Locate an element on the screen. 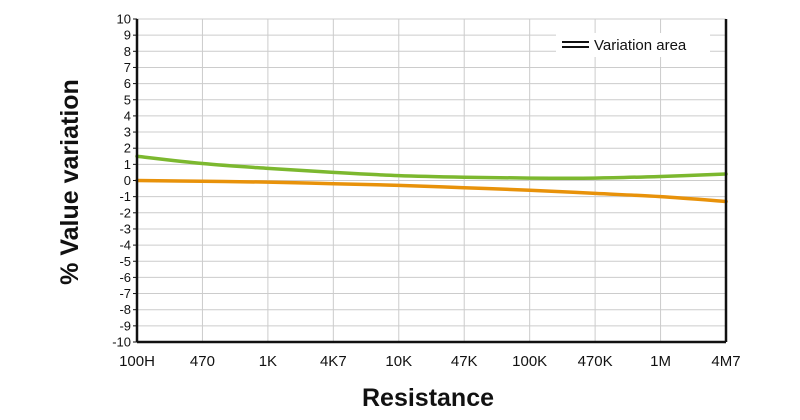  y-axis-title: % Value variation is located at coordinates (70, 182).